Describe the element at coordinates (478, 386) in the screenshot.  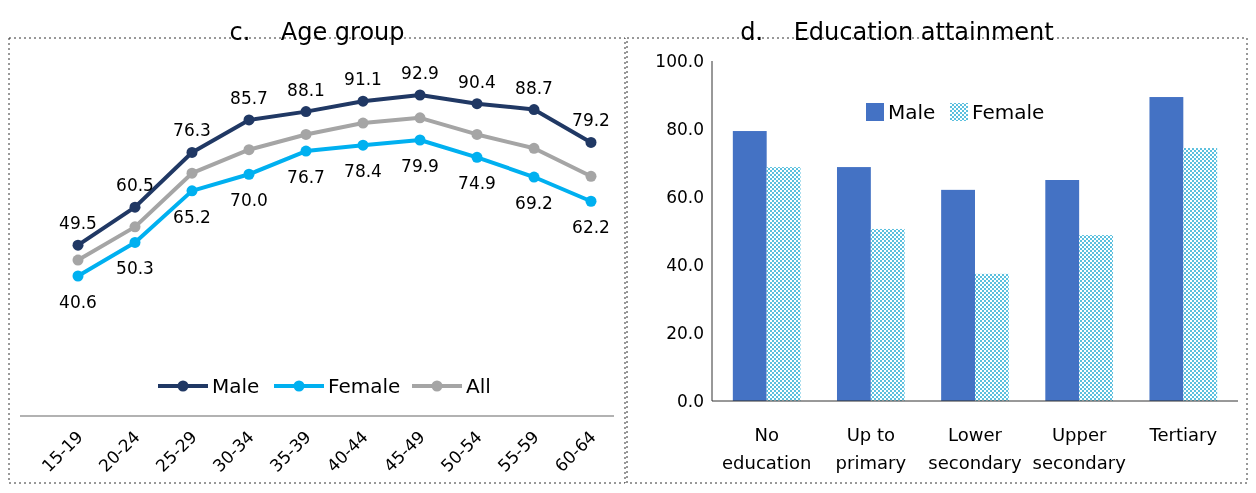
I see `legend-label: All` at that location.